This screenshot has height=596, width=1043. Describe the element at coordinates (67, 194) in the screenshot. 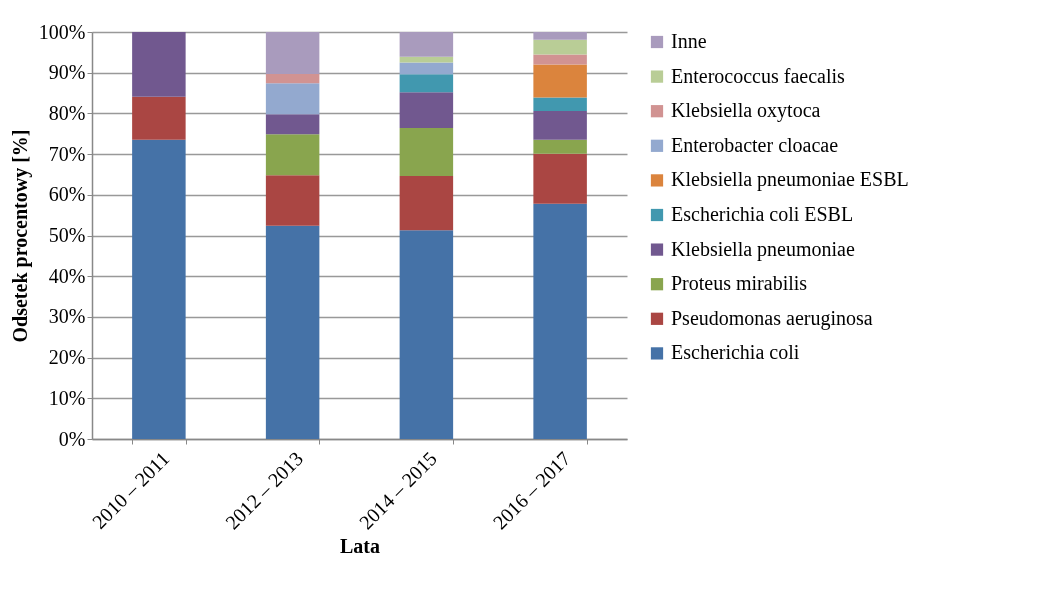

I see `y-tick-label: 60%` at that location.